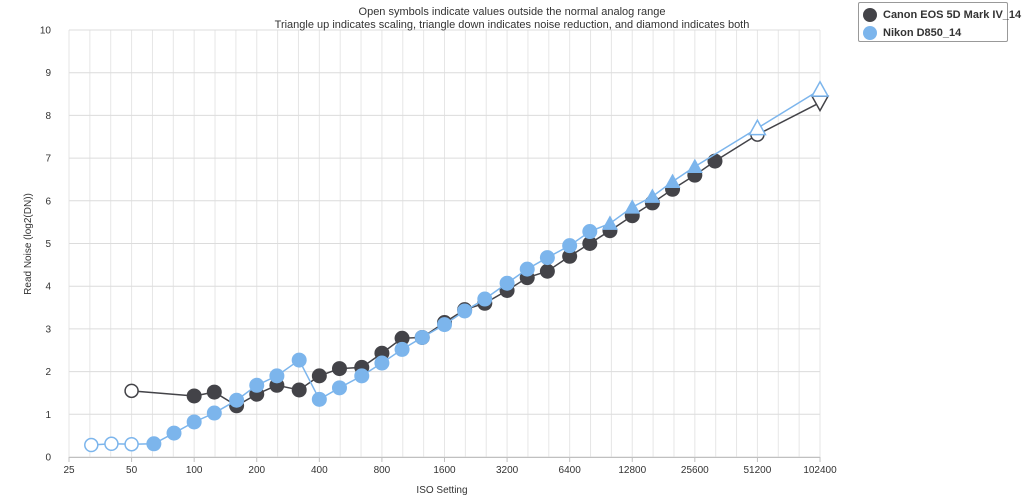  What do you see at coordinates (48, 159) in the screenshot?
I see `y-tick-label: 7` at bounding box center [48, 159].